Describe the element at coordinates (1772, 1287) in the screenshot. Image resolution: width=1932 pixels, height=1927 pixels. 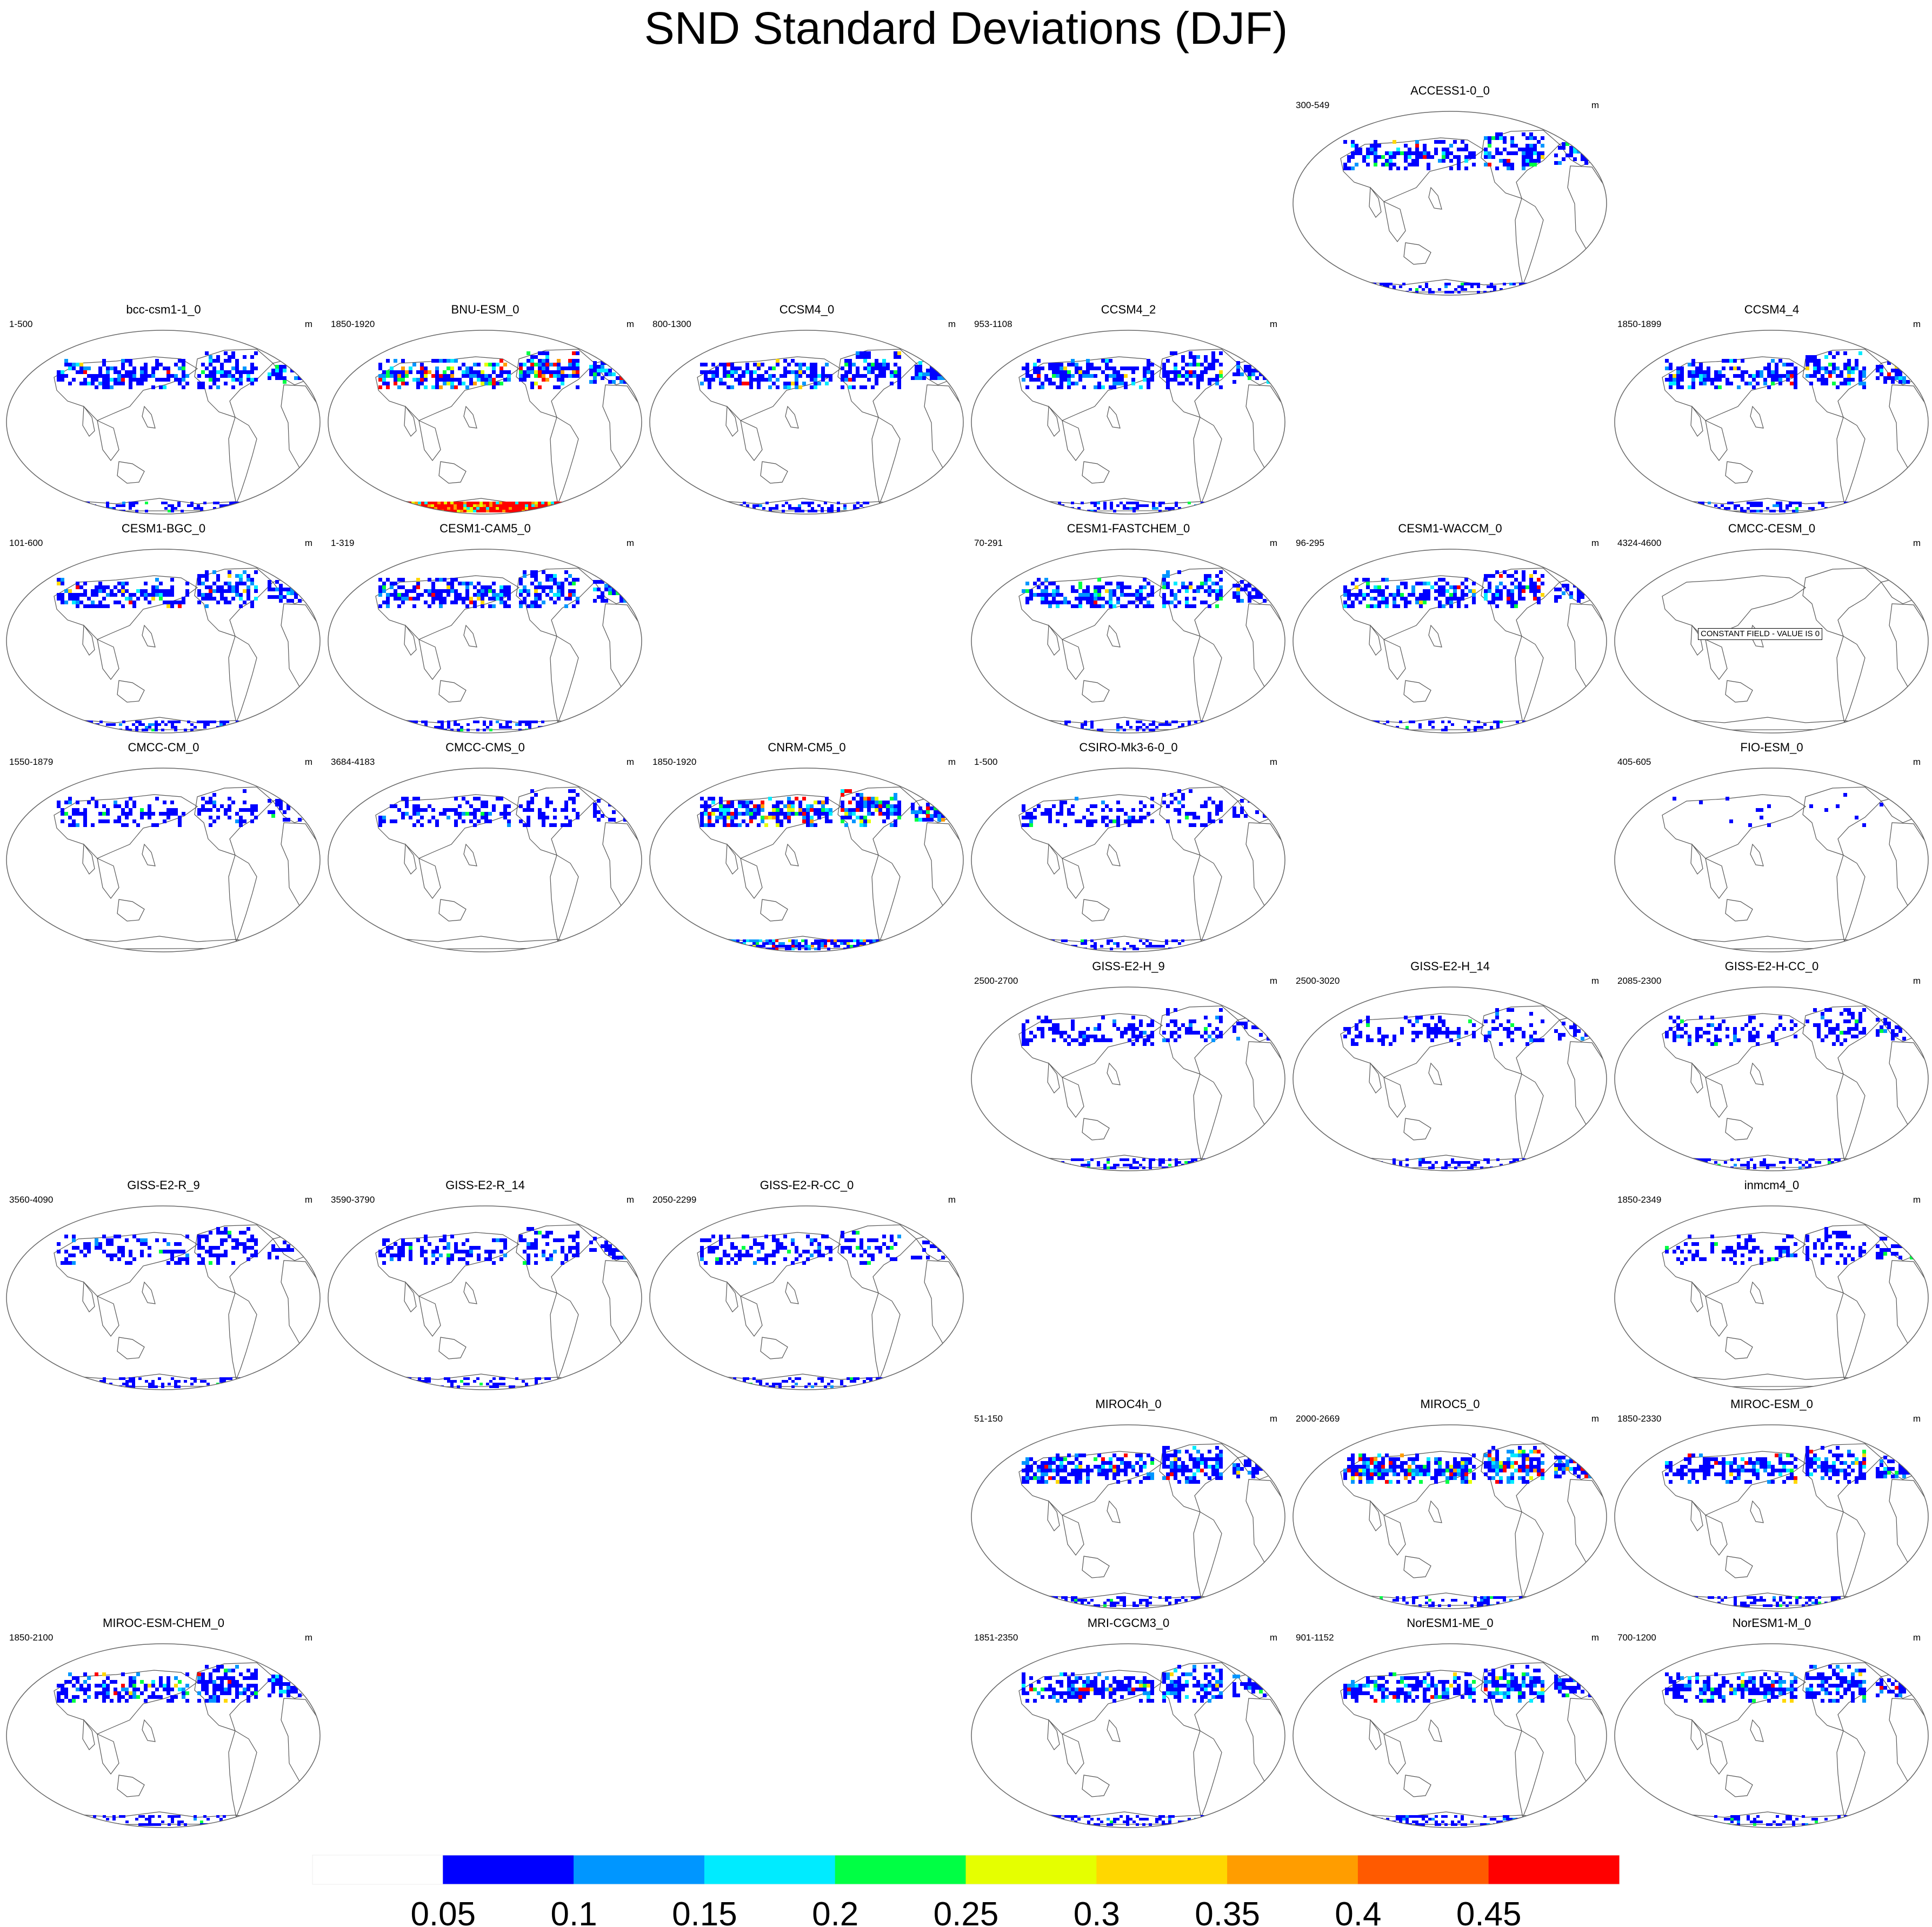
I see `map-panel: inmcm4_0 1850-2349 m` at that location.